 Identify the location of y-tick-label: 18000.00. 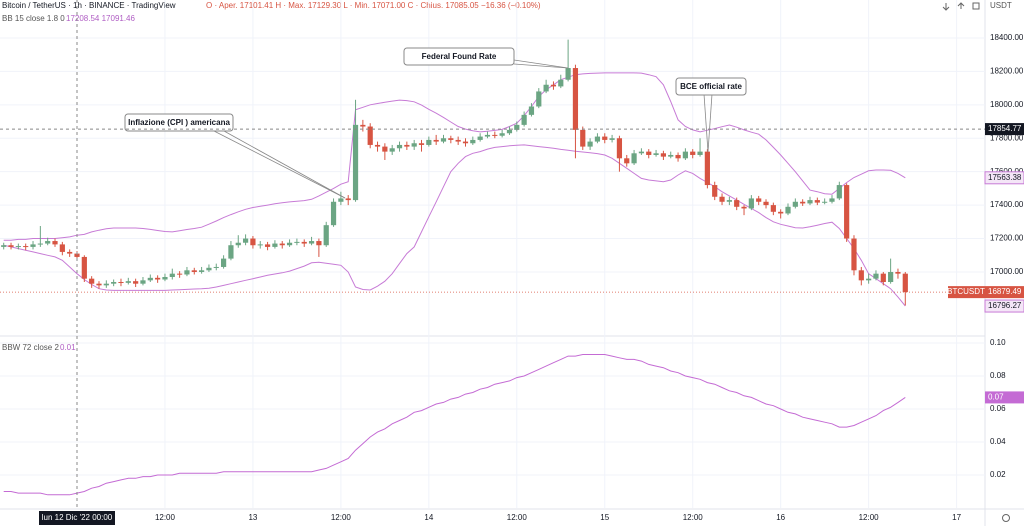
(1007, 104).